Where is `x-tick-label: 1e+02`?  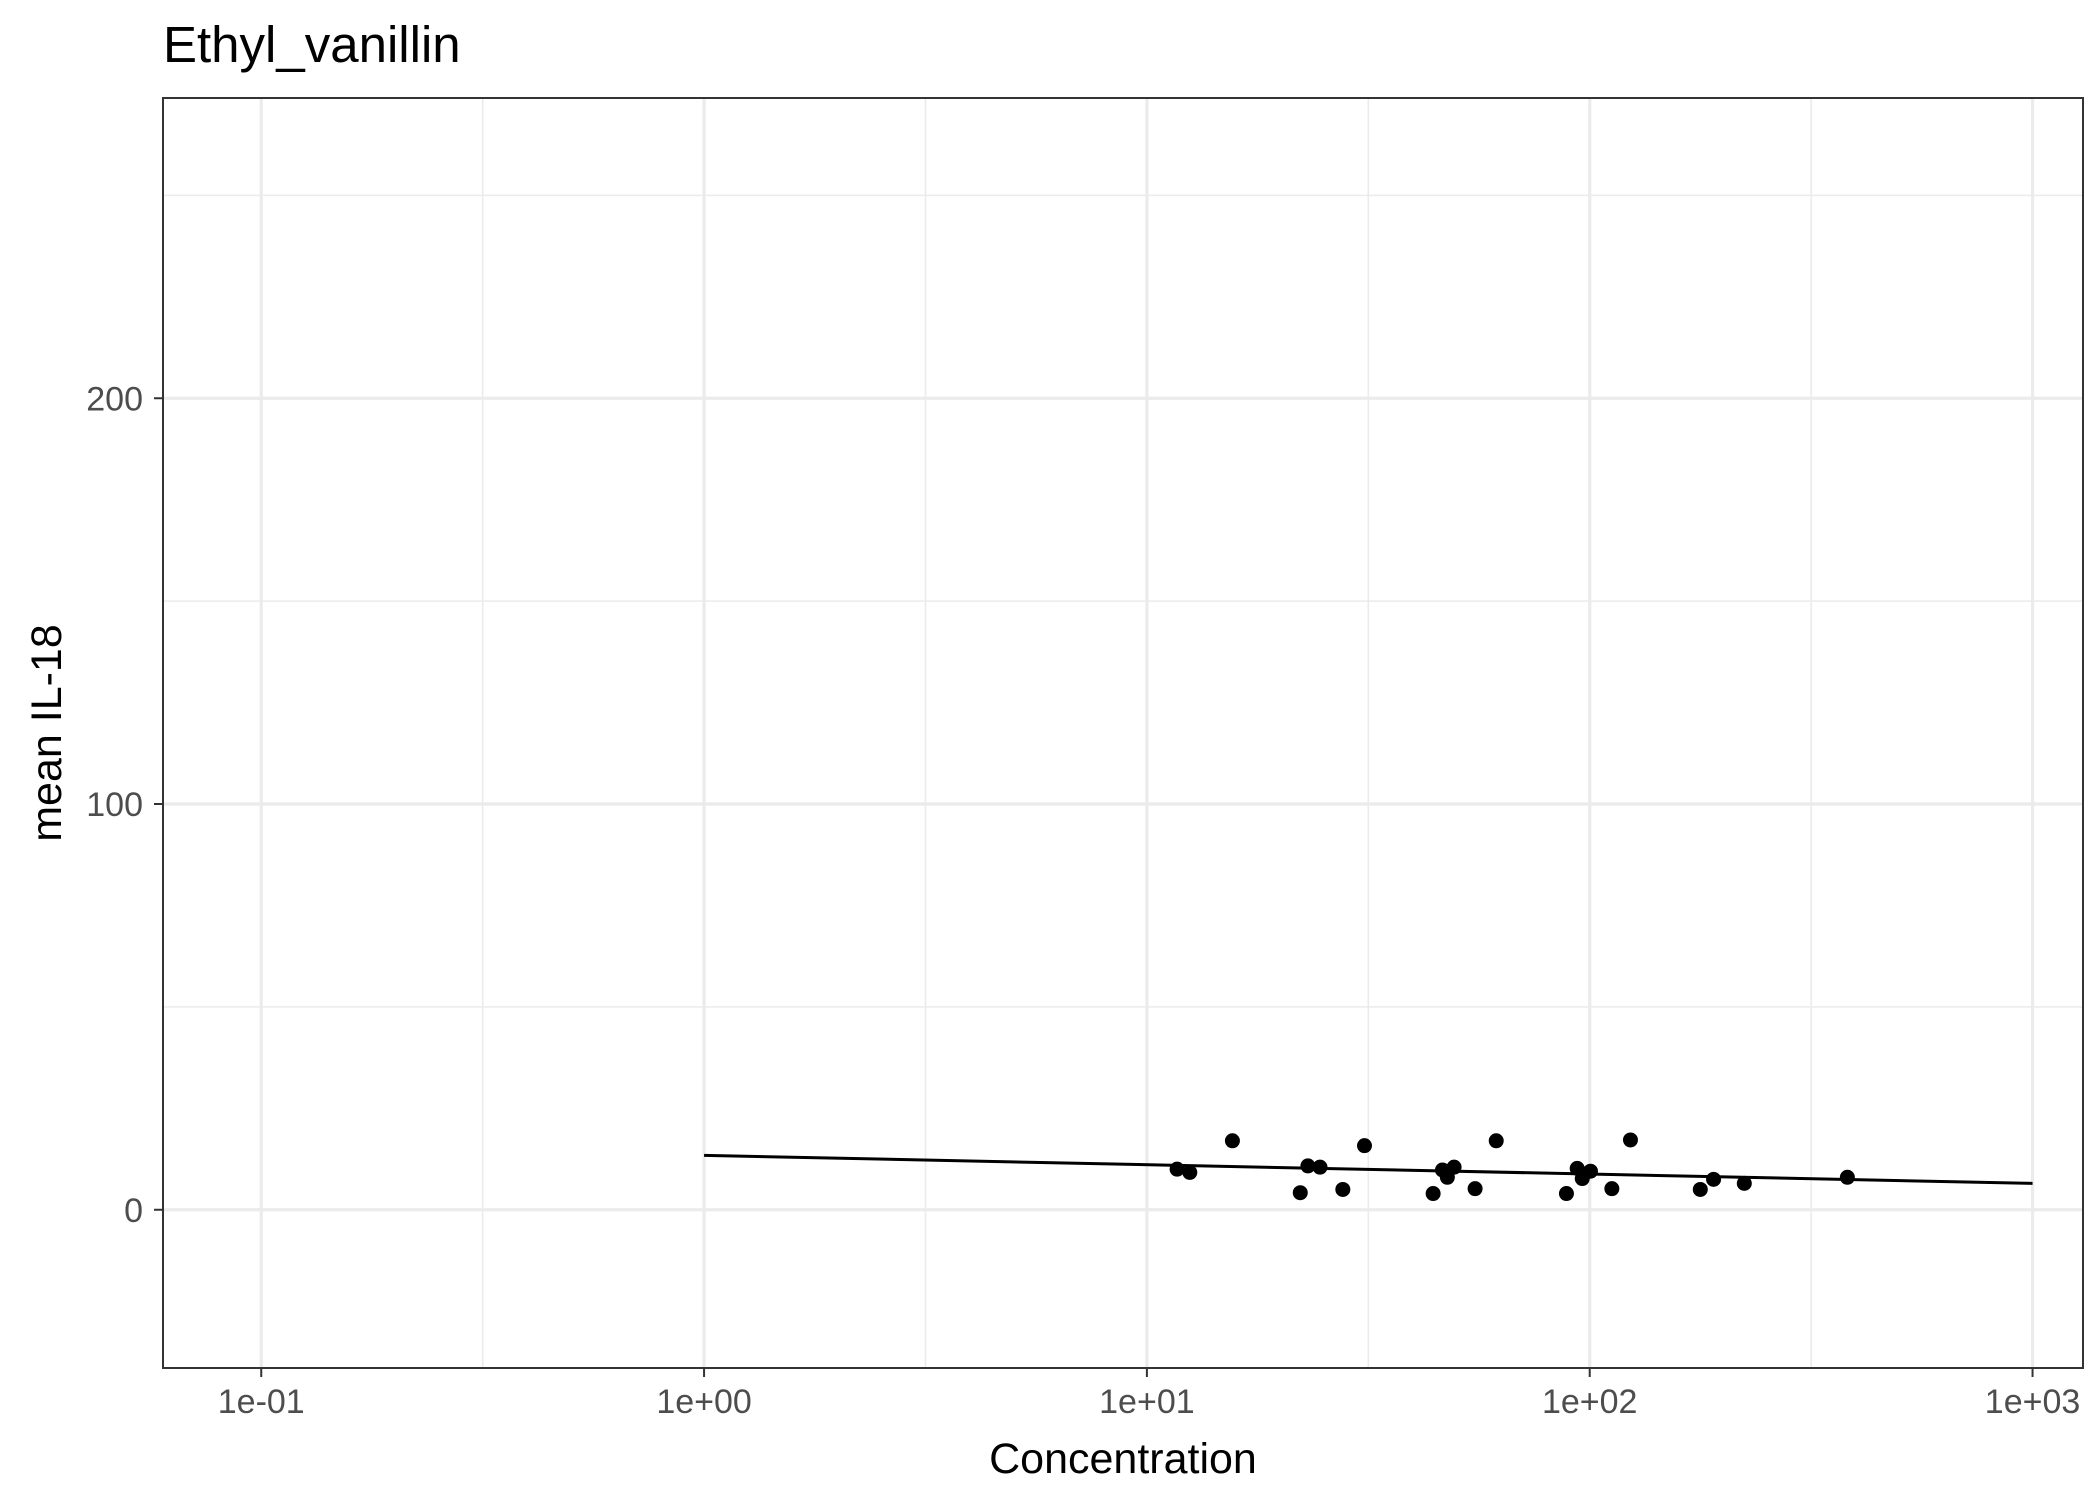
x-tick-label: 1e+02 is located at coordinates (1590, 1402).